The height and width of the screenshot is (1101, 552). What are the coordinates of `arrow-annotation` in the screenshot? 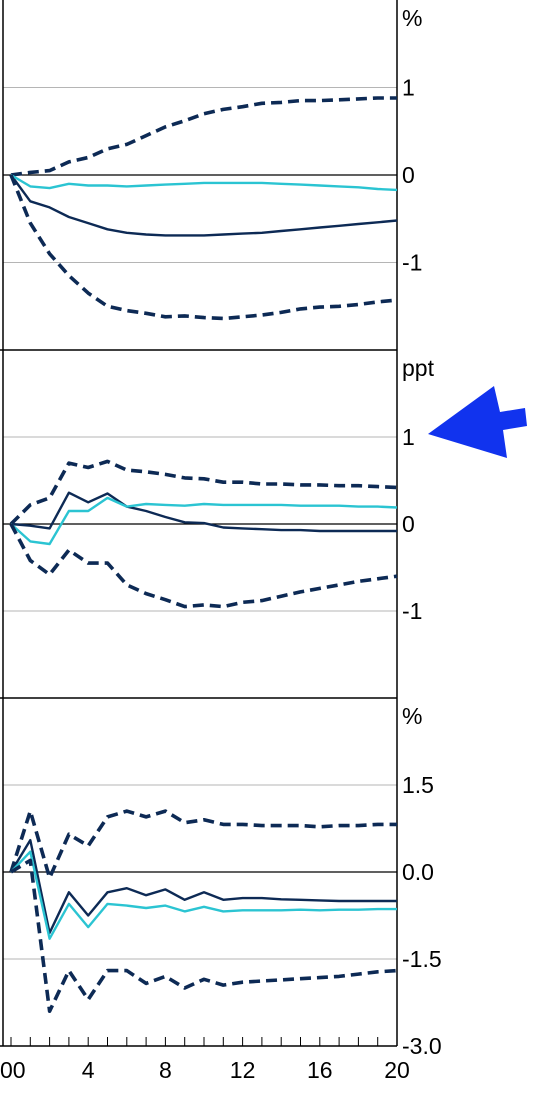 It's located at (477, 422).